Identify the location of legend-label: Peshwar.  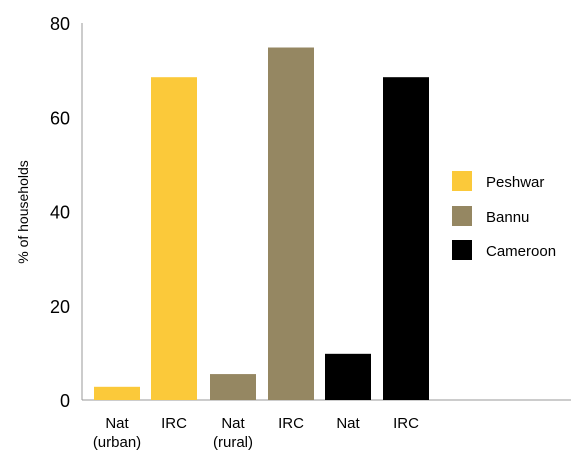
(515, 182).